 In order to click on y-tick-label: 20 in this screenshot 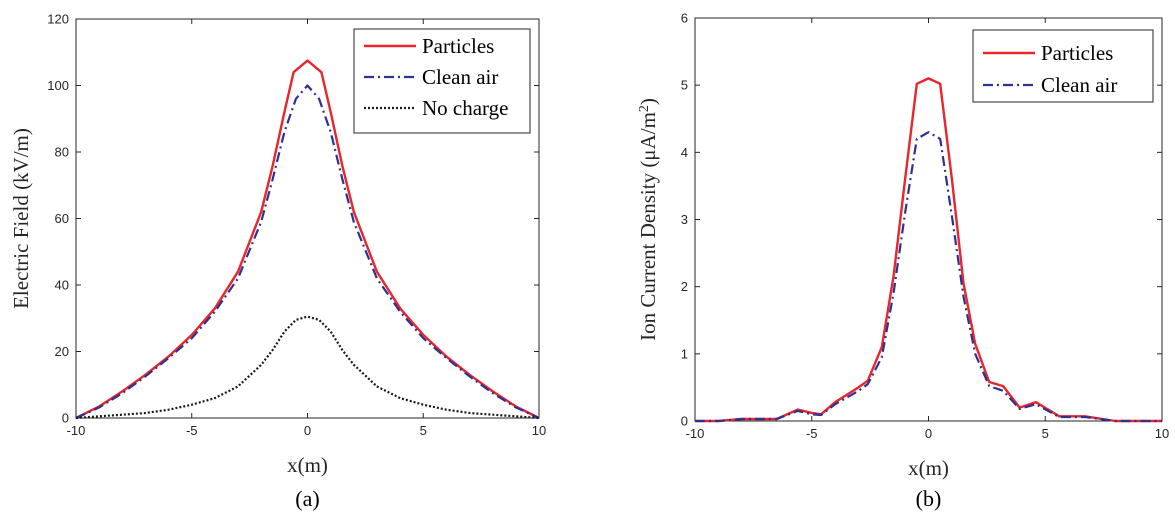, I will do `click(62, 351)`.